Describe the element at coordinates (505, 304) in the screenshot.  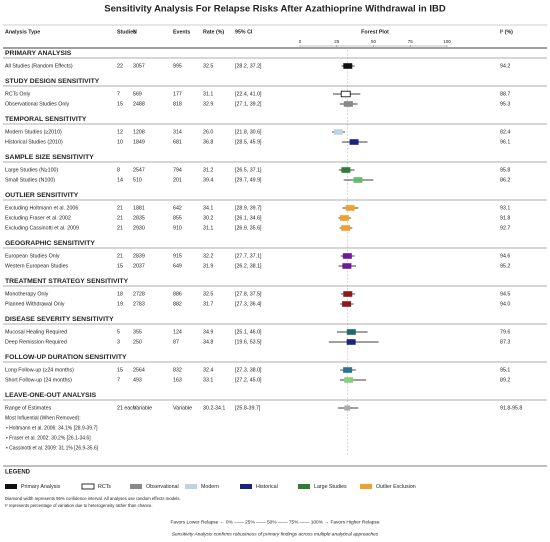
I see `cell-i2-label: 94.0` at that location.